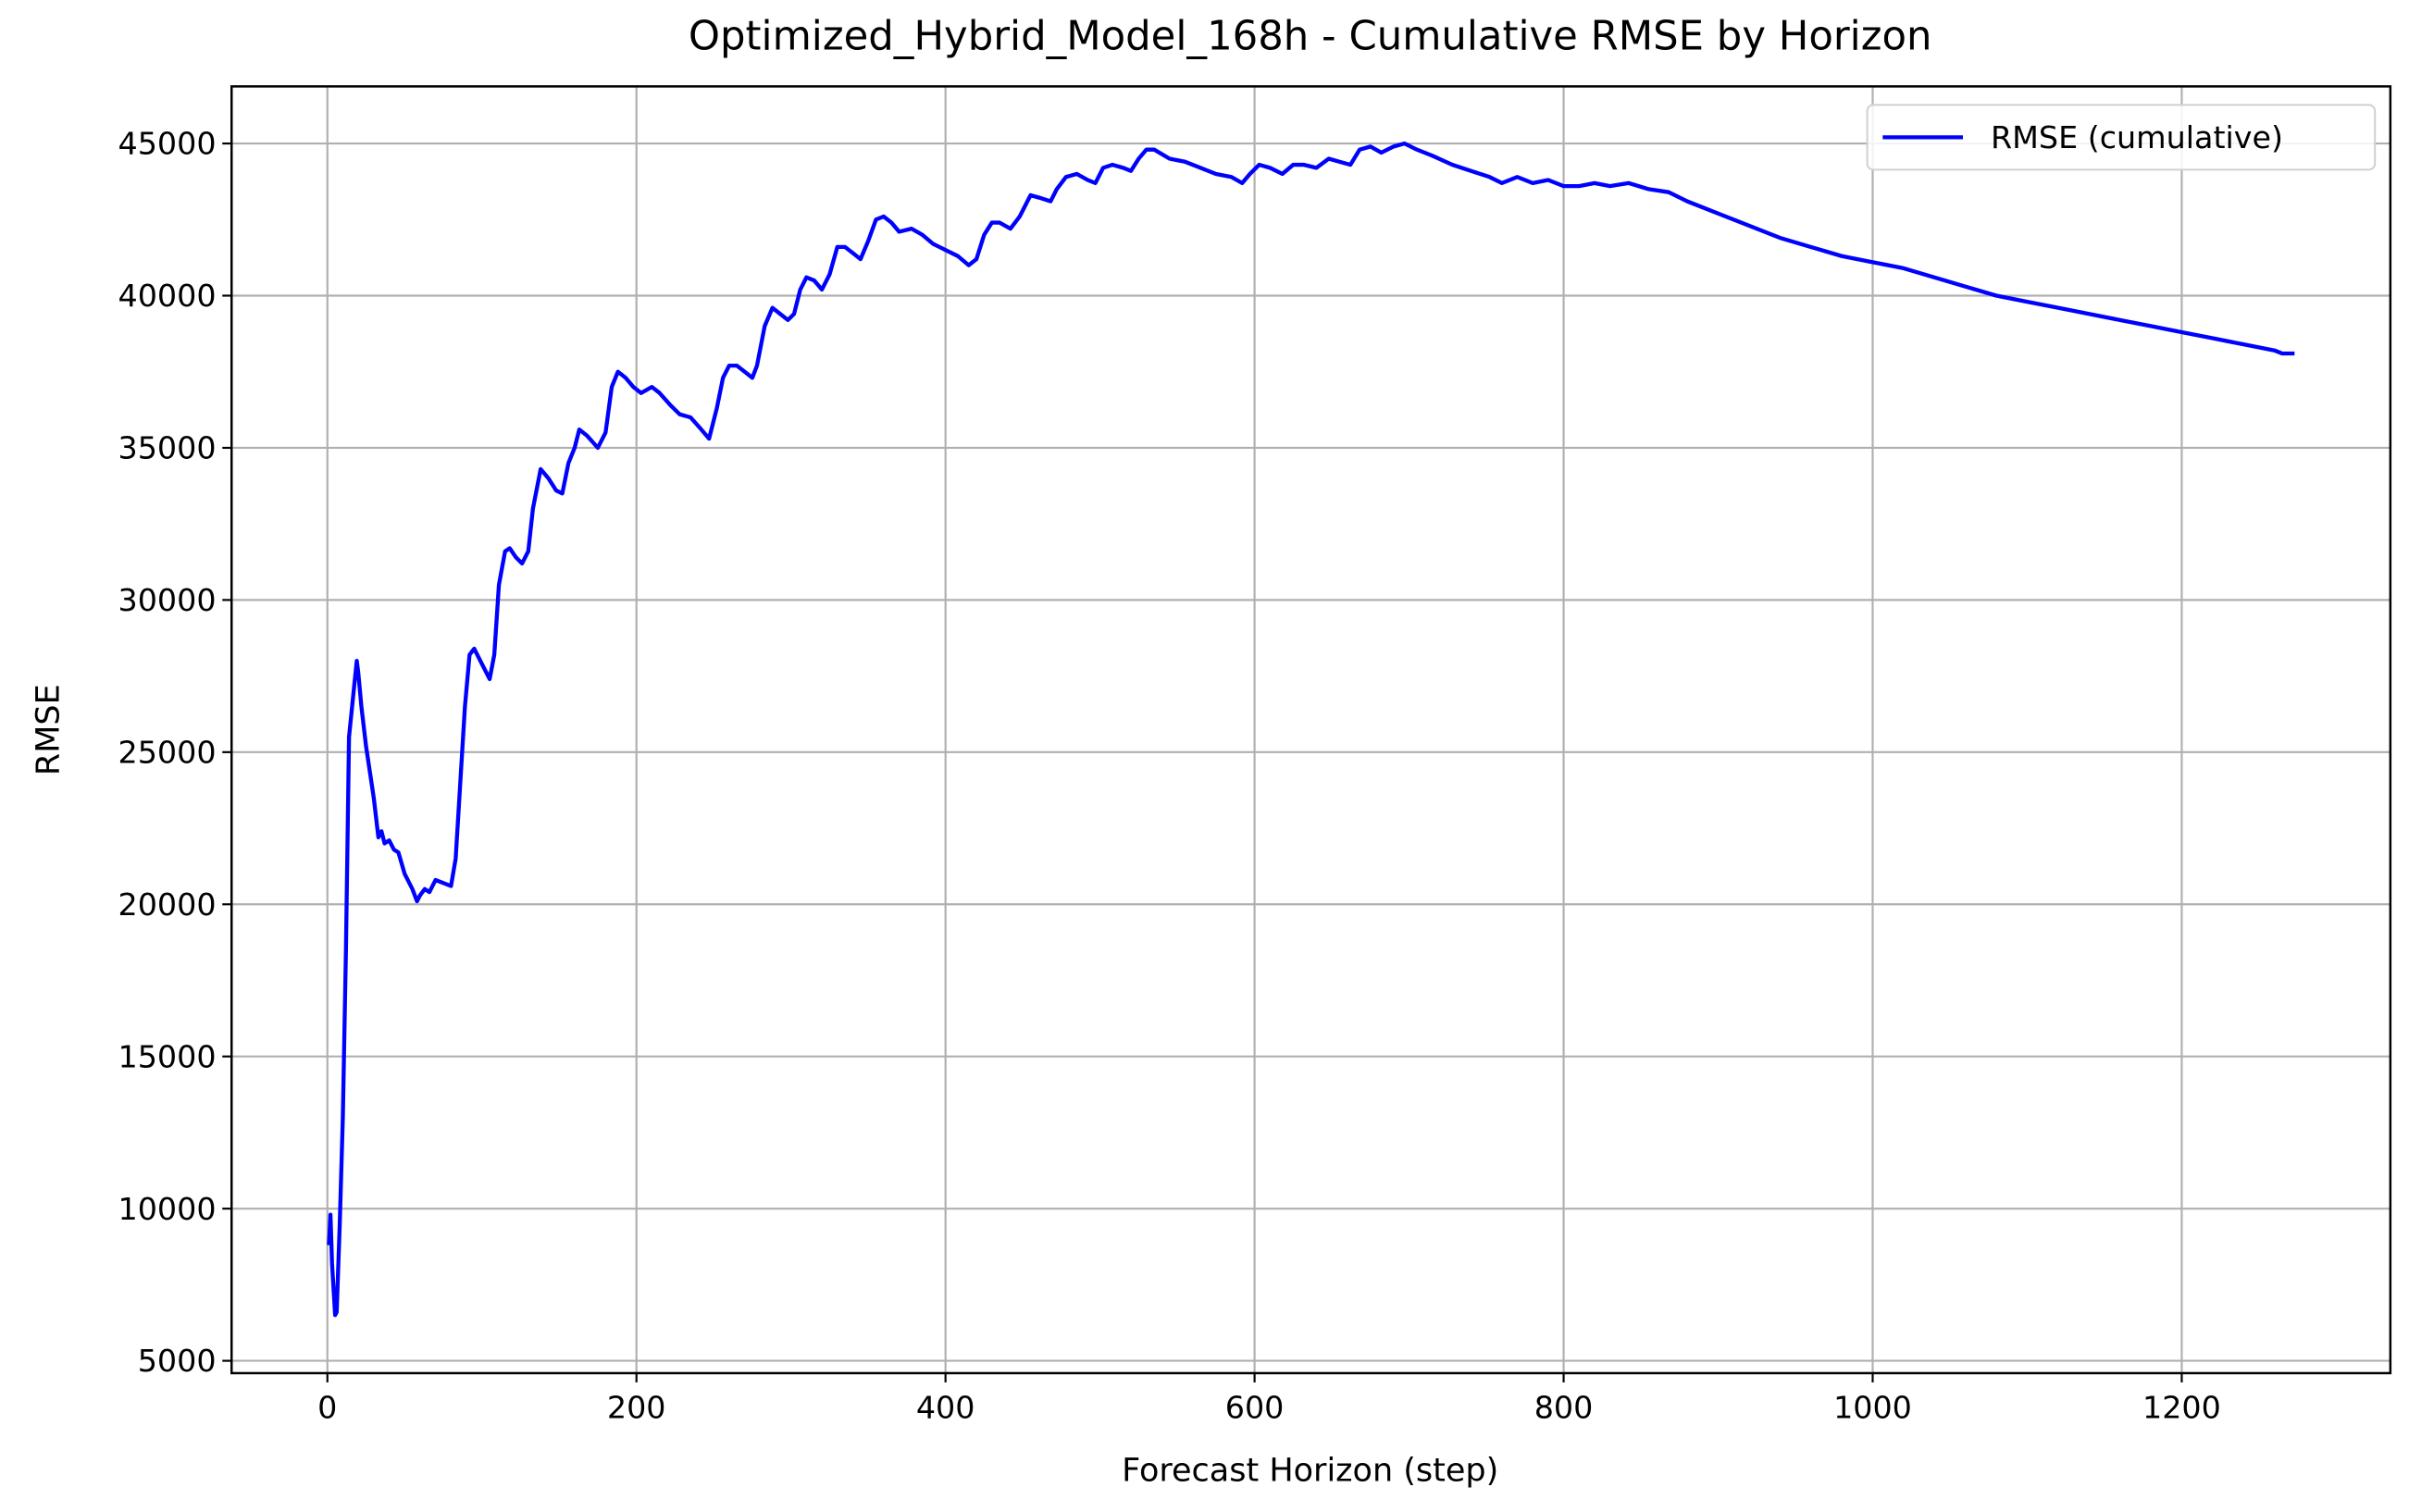 The image size is (2409, 1512). Describe the element at coordinates (2137, 137) in the screenshot. I see `legend-label: RMSE (cumulative)` at that location.